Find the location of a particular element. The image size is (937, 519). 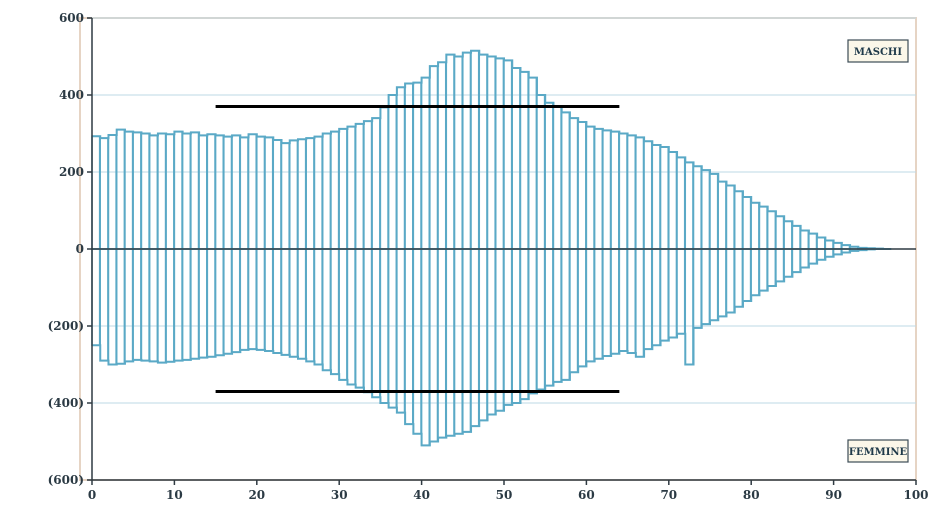

x-tick-label: 100 is located at coordinates (915, 495).